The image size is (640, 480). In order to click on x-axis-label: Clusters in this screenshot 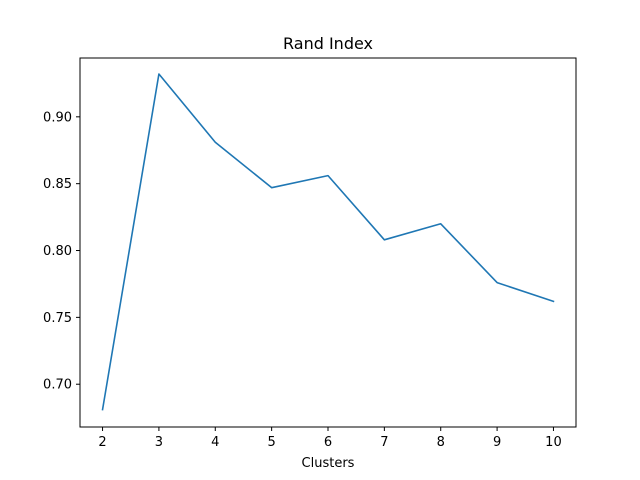, I will do `click(328, 463)`.